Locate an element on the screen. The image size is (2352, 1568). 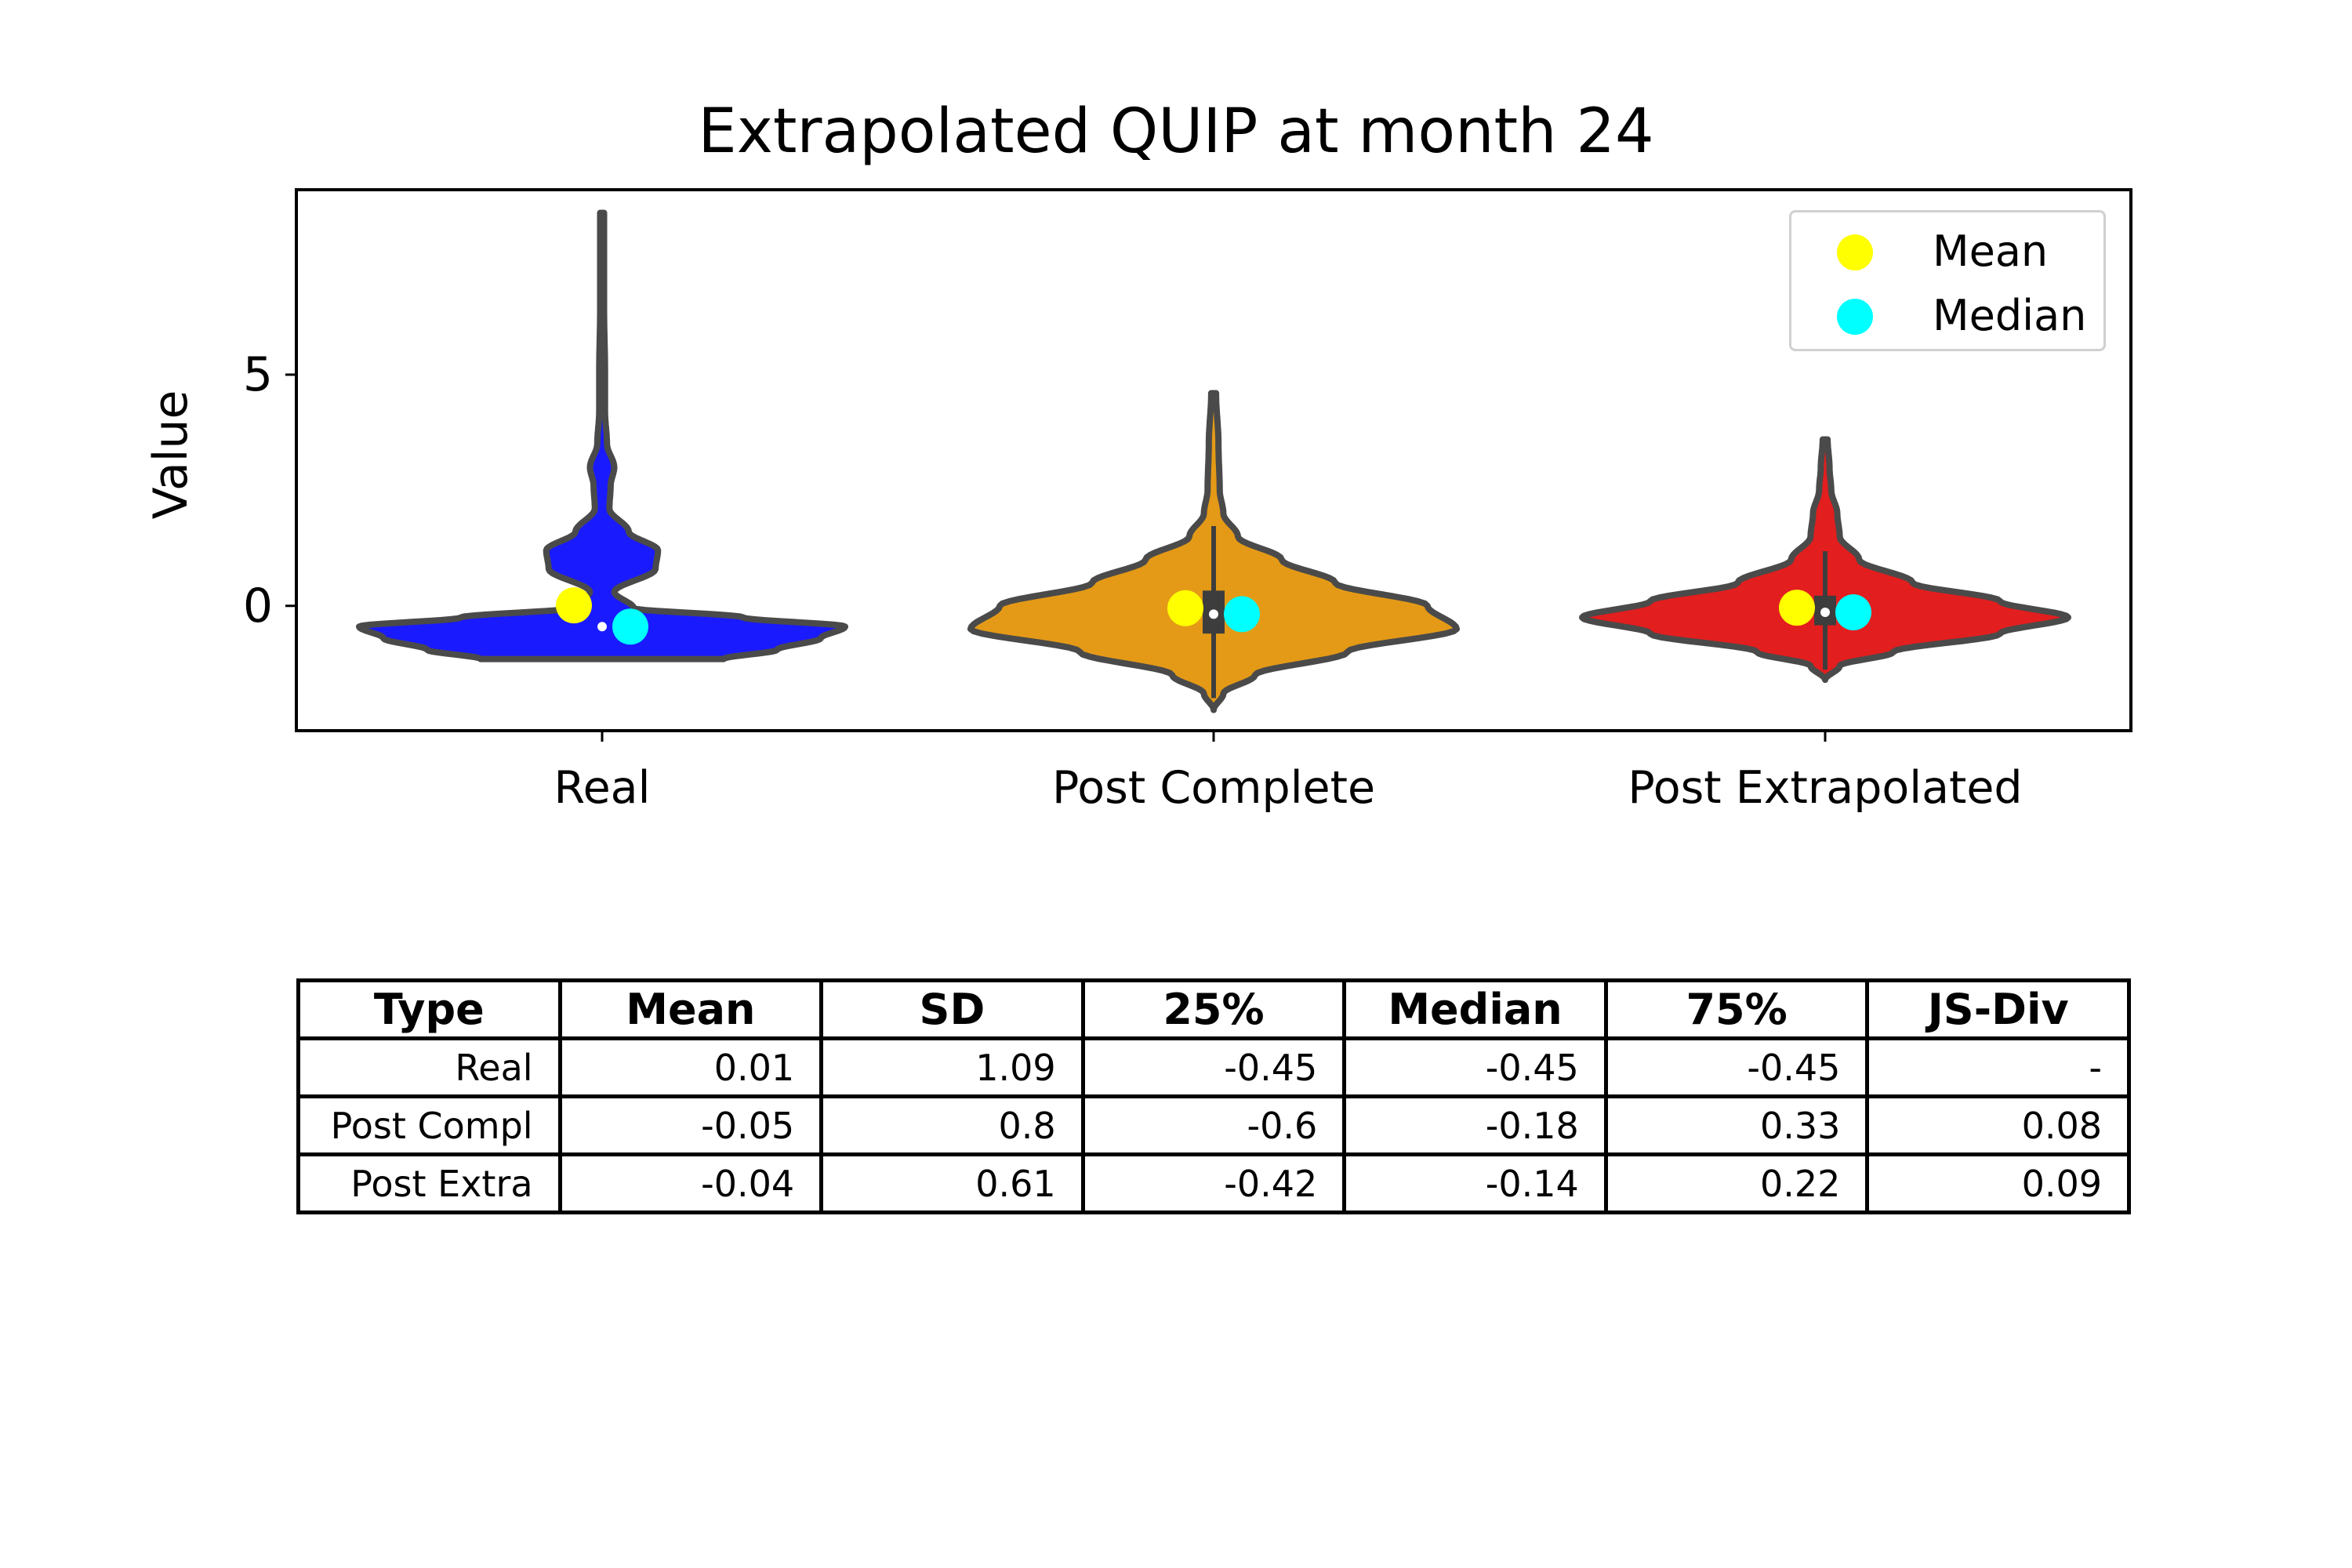
violin-real is located at coordinates (602, 435).